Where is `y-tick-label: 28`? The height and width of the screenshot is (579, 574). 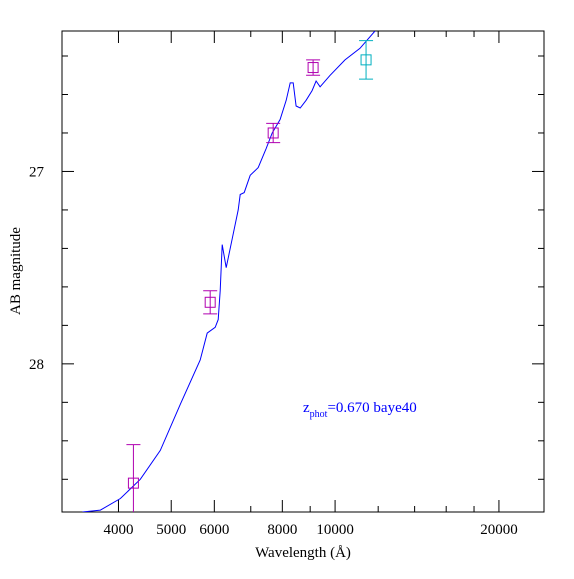 y-tick-label: 28 is located at coordinates (36, 365).